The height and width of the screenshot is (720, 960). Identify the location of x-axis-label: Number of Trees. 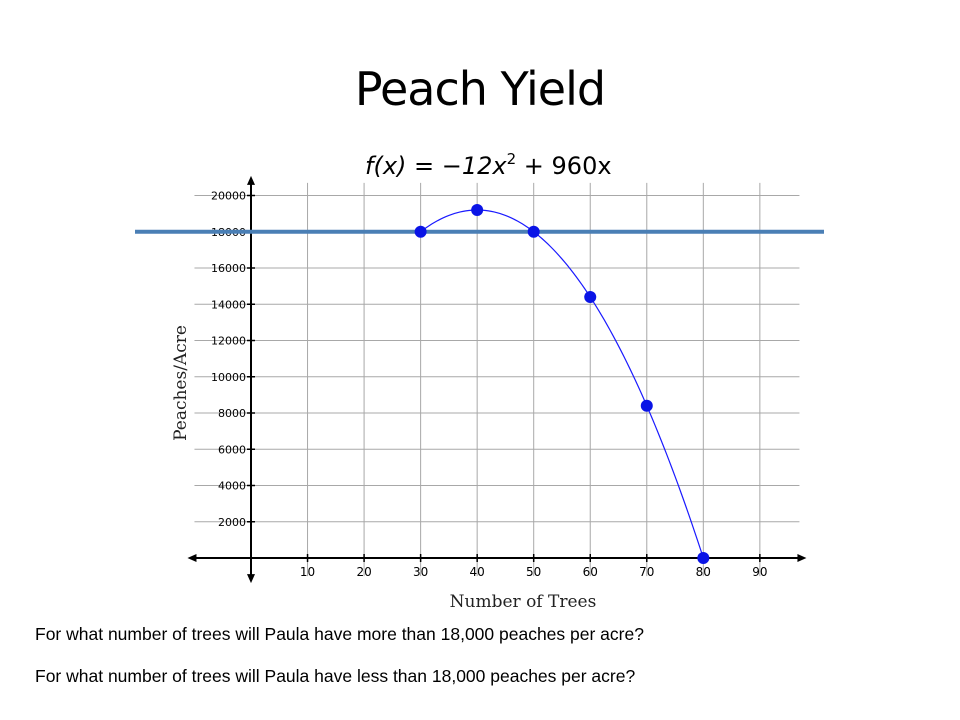
(523, 602).